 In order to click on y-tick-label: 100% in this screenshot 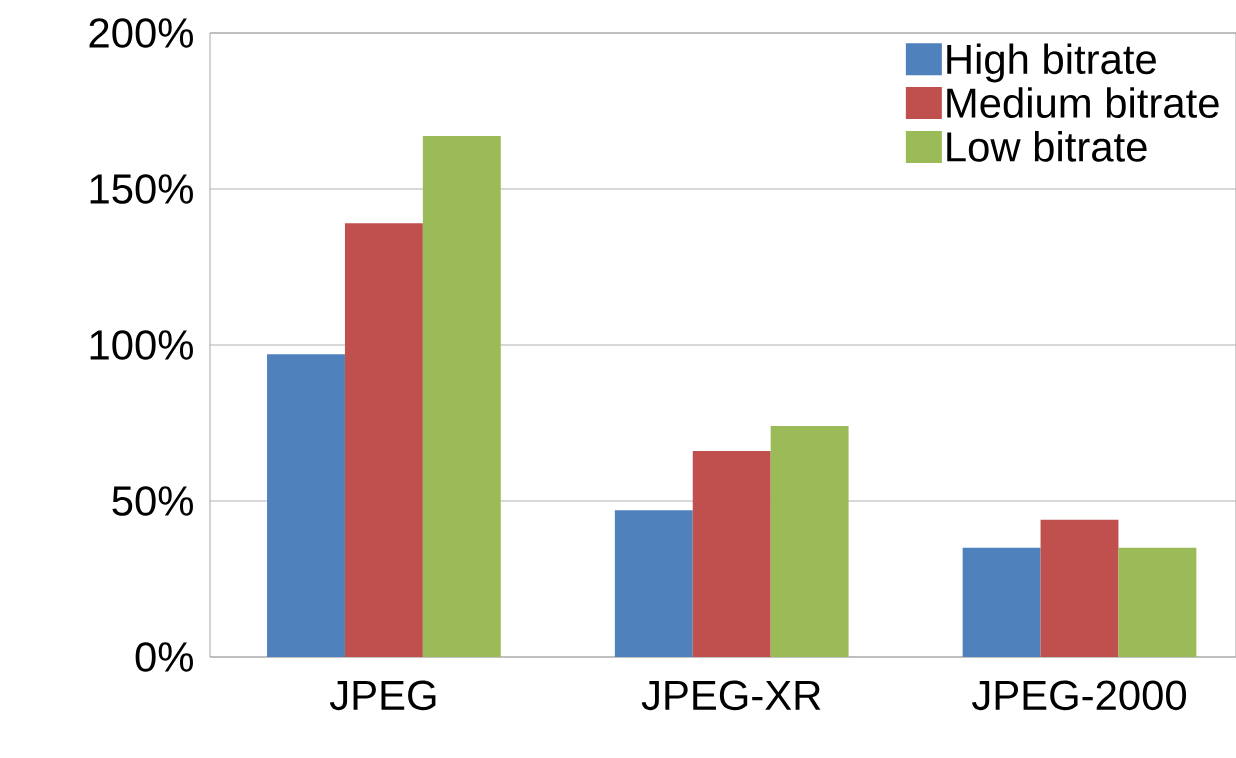, I will do `click(141, 345)`.